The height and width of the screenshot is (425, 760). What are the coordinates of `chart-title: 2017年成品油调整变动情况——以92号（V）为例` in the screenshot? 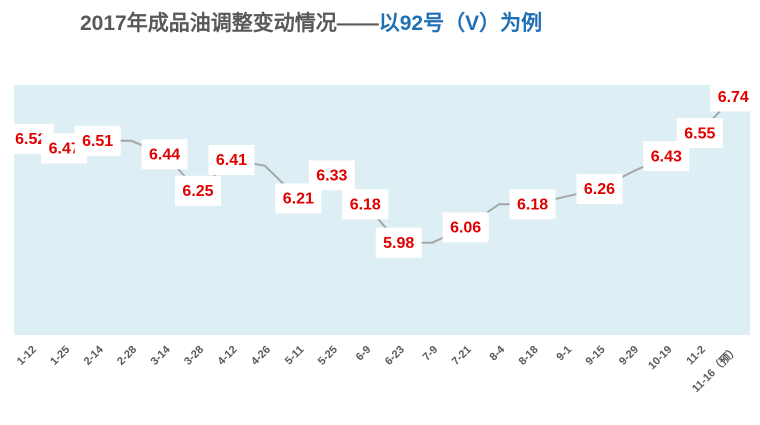 It's located at (311, 23).